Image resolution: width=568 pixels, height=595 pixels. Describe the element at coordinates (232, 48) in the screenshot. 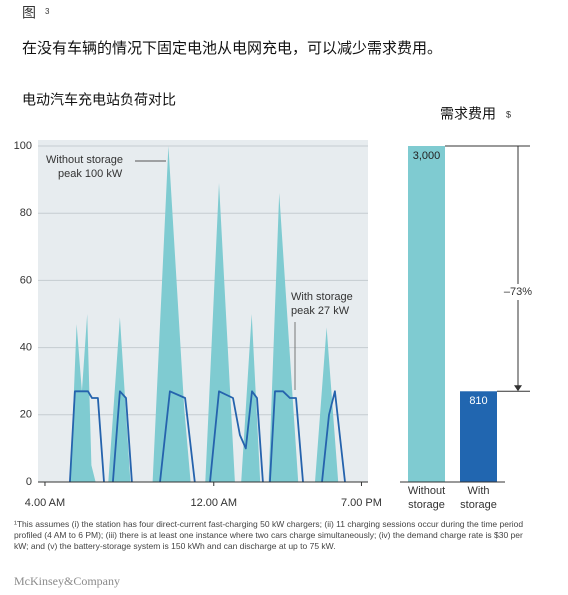

I see `headline: 在没有车辆的情况下固定电池从电网充电，可以减少需求费用。` at that location.